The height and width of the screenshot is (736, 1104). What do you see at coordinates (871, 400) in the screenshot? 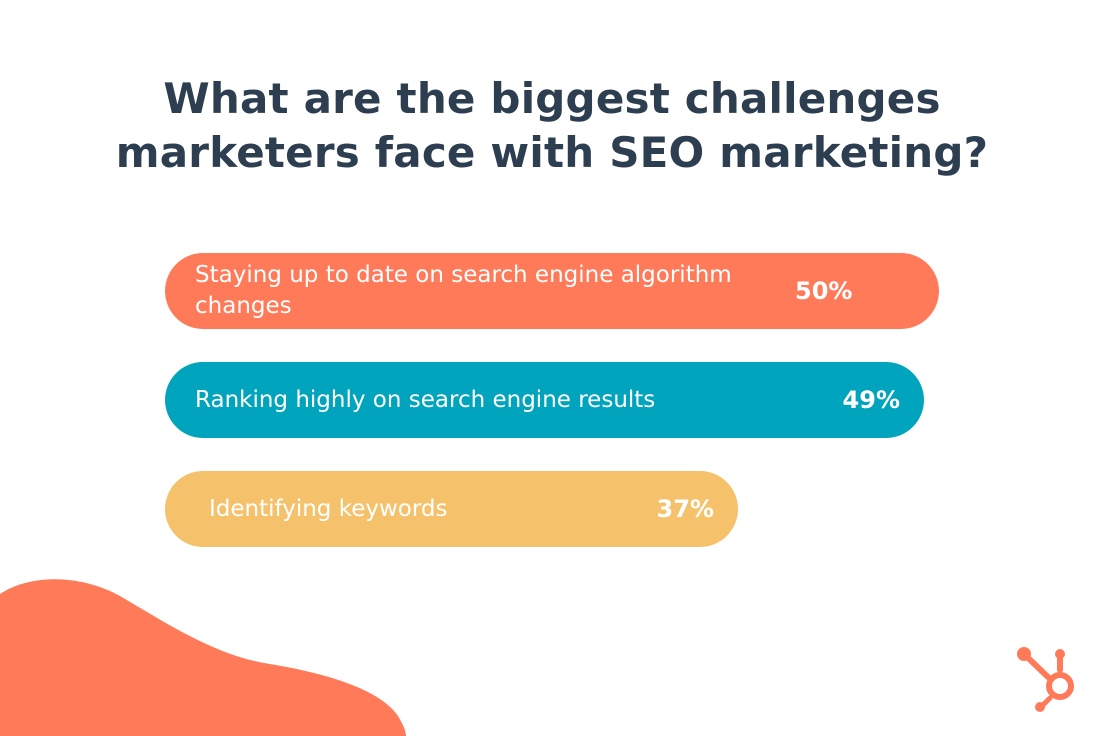
I see `bar-value-label: 49%` at bounding box center [871, 400].